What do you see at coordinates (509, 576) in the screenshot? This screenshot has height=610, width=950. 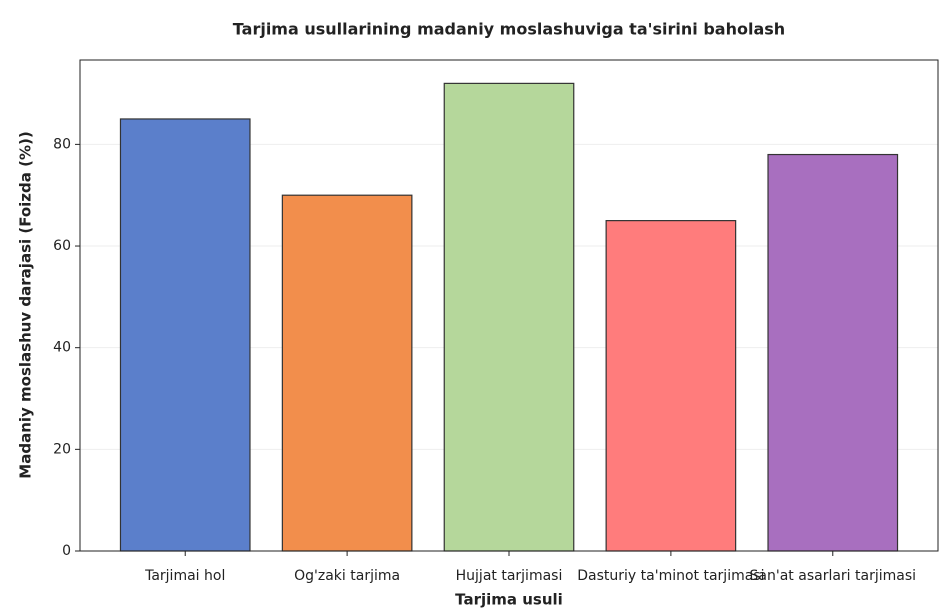 I see `x-tick-label: Hujjat tarjimasi` at bounding box center [509, 576].